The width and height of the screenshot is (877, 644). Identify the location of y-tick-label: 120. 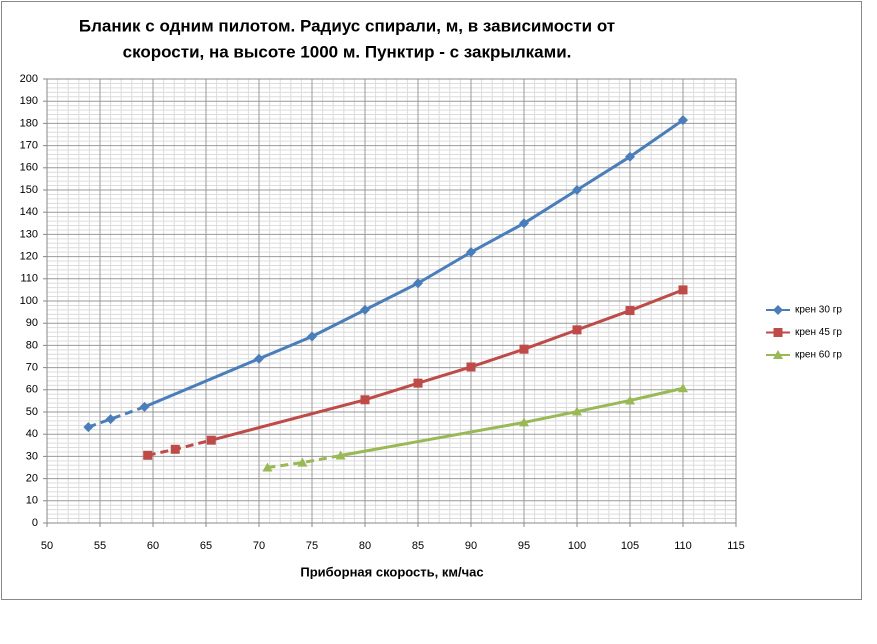
(29, 257).